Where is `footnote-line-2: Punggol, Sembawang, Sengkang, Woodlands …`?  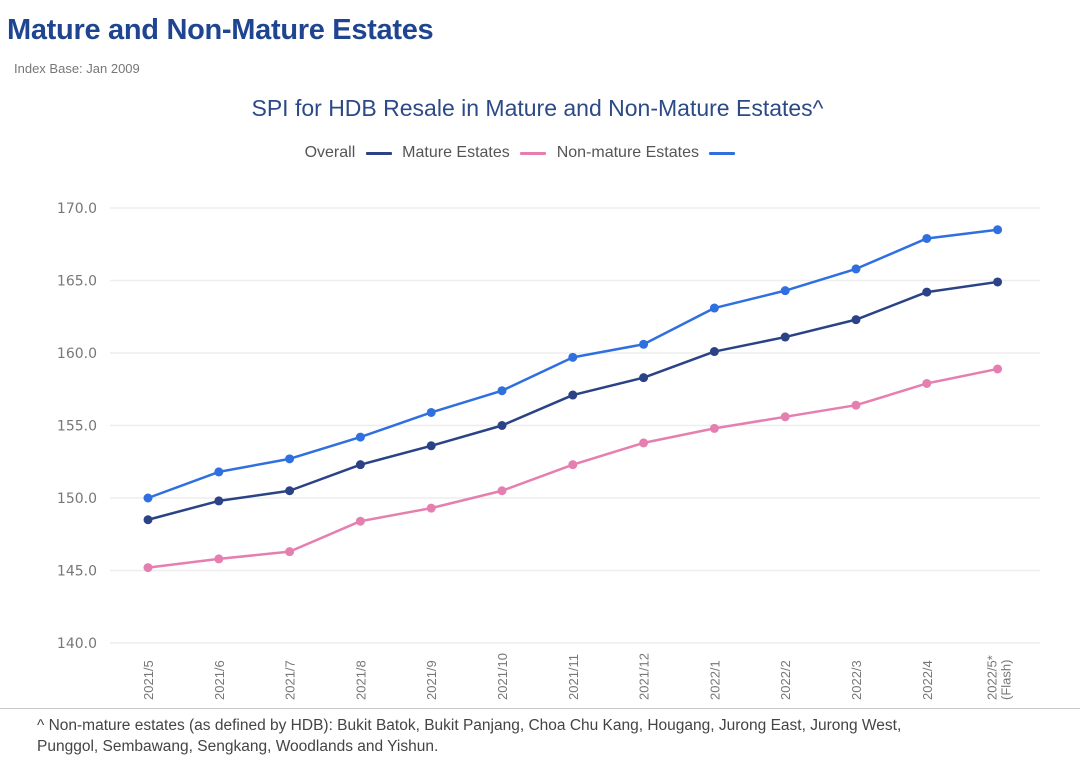 footnote-line-2: Punggol, Sembawang, Sengkang, Woodlands … is located at coordinates (238, 746).